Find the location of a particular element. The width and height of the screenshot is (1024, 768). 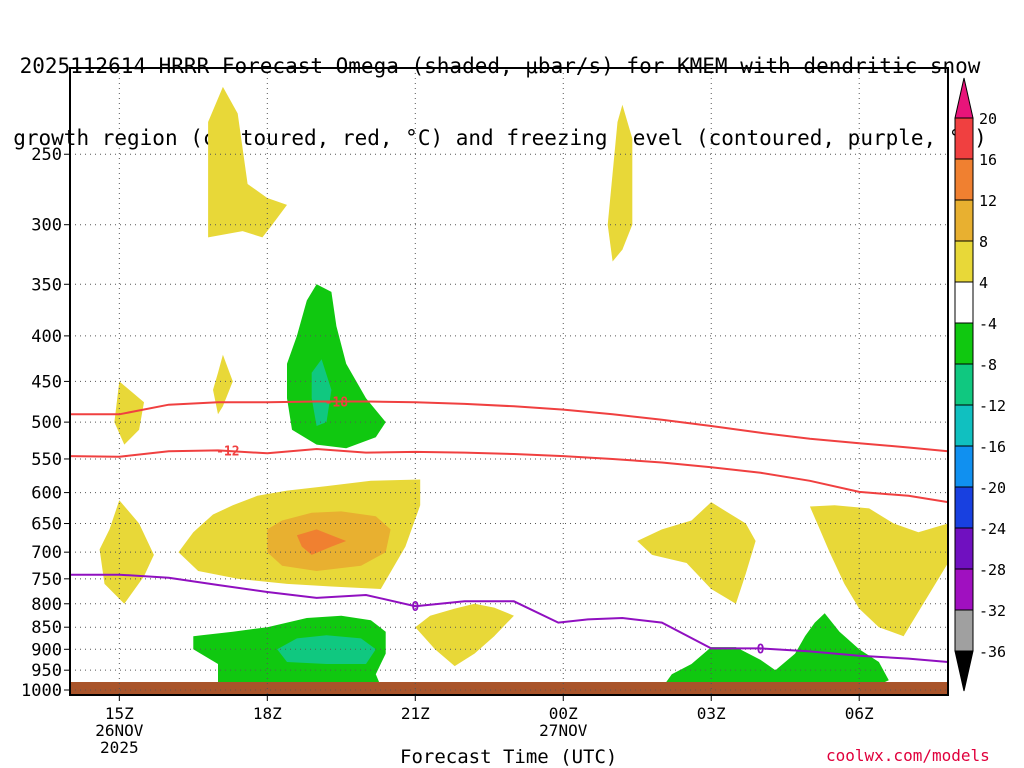

y-tick-label-700: 700 is located at coordinates (46, 553).